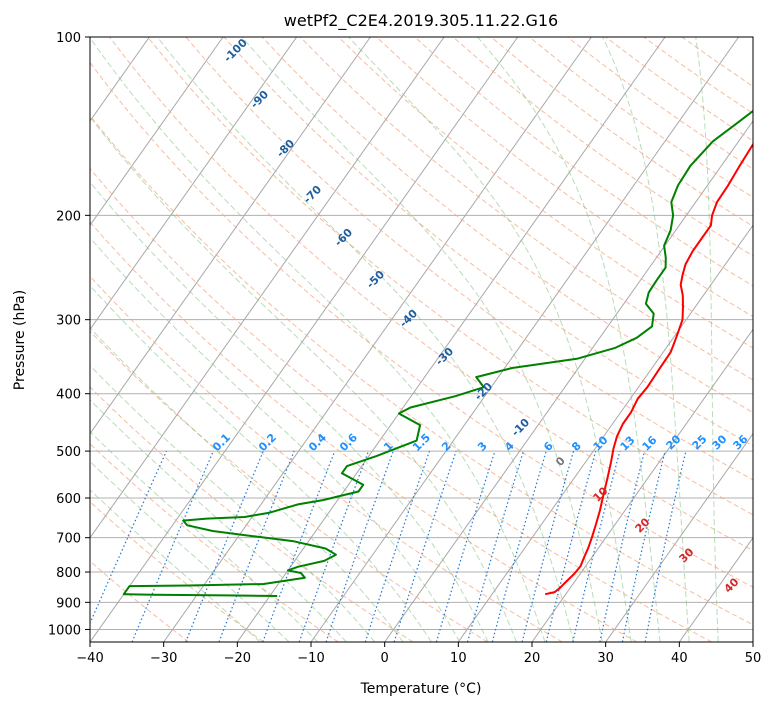 The height and width of the screenshot is (708, 775). What do you see at coordinates (237, 658) in the screenshot?
I see `x-tick-label: −20` at bounding box center [237, 658].